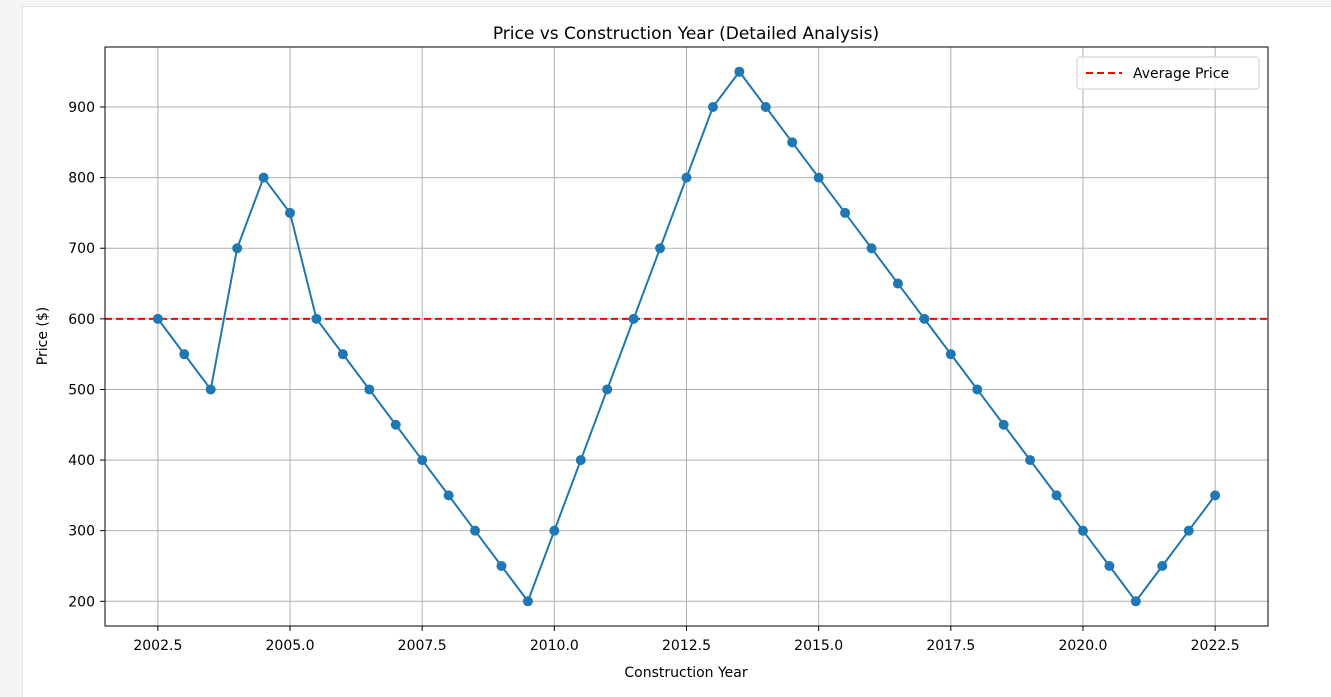  What do you see at coordinates (81, 602) in the screenshot?
I see `y-tick-label: 200` at bounding box center [81, 602].